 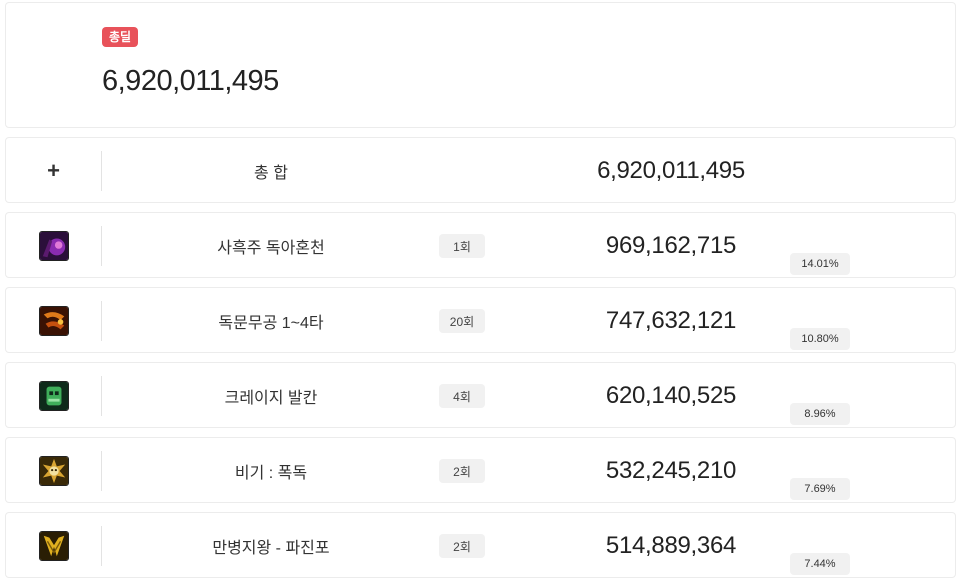 I want to click on skill-row: 독문무공 1~4타 20회 747,632,121 10.80%, so click(x=480, y=320).